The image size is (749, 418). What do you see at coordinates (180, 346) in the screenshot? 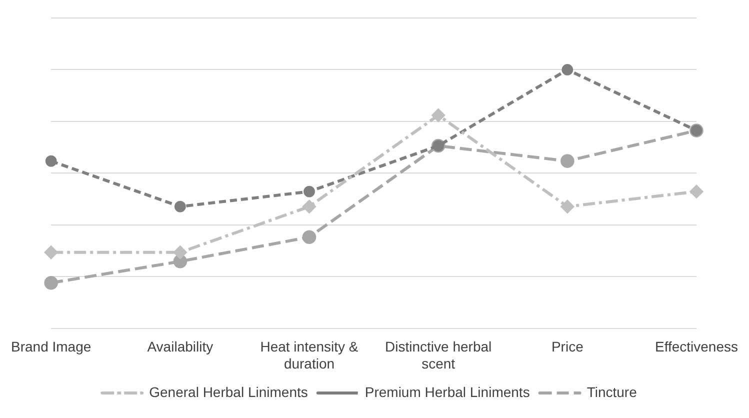
I see `x-tick-label: Availability` at bounding box center [180, 346].